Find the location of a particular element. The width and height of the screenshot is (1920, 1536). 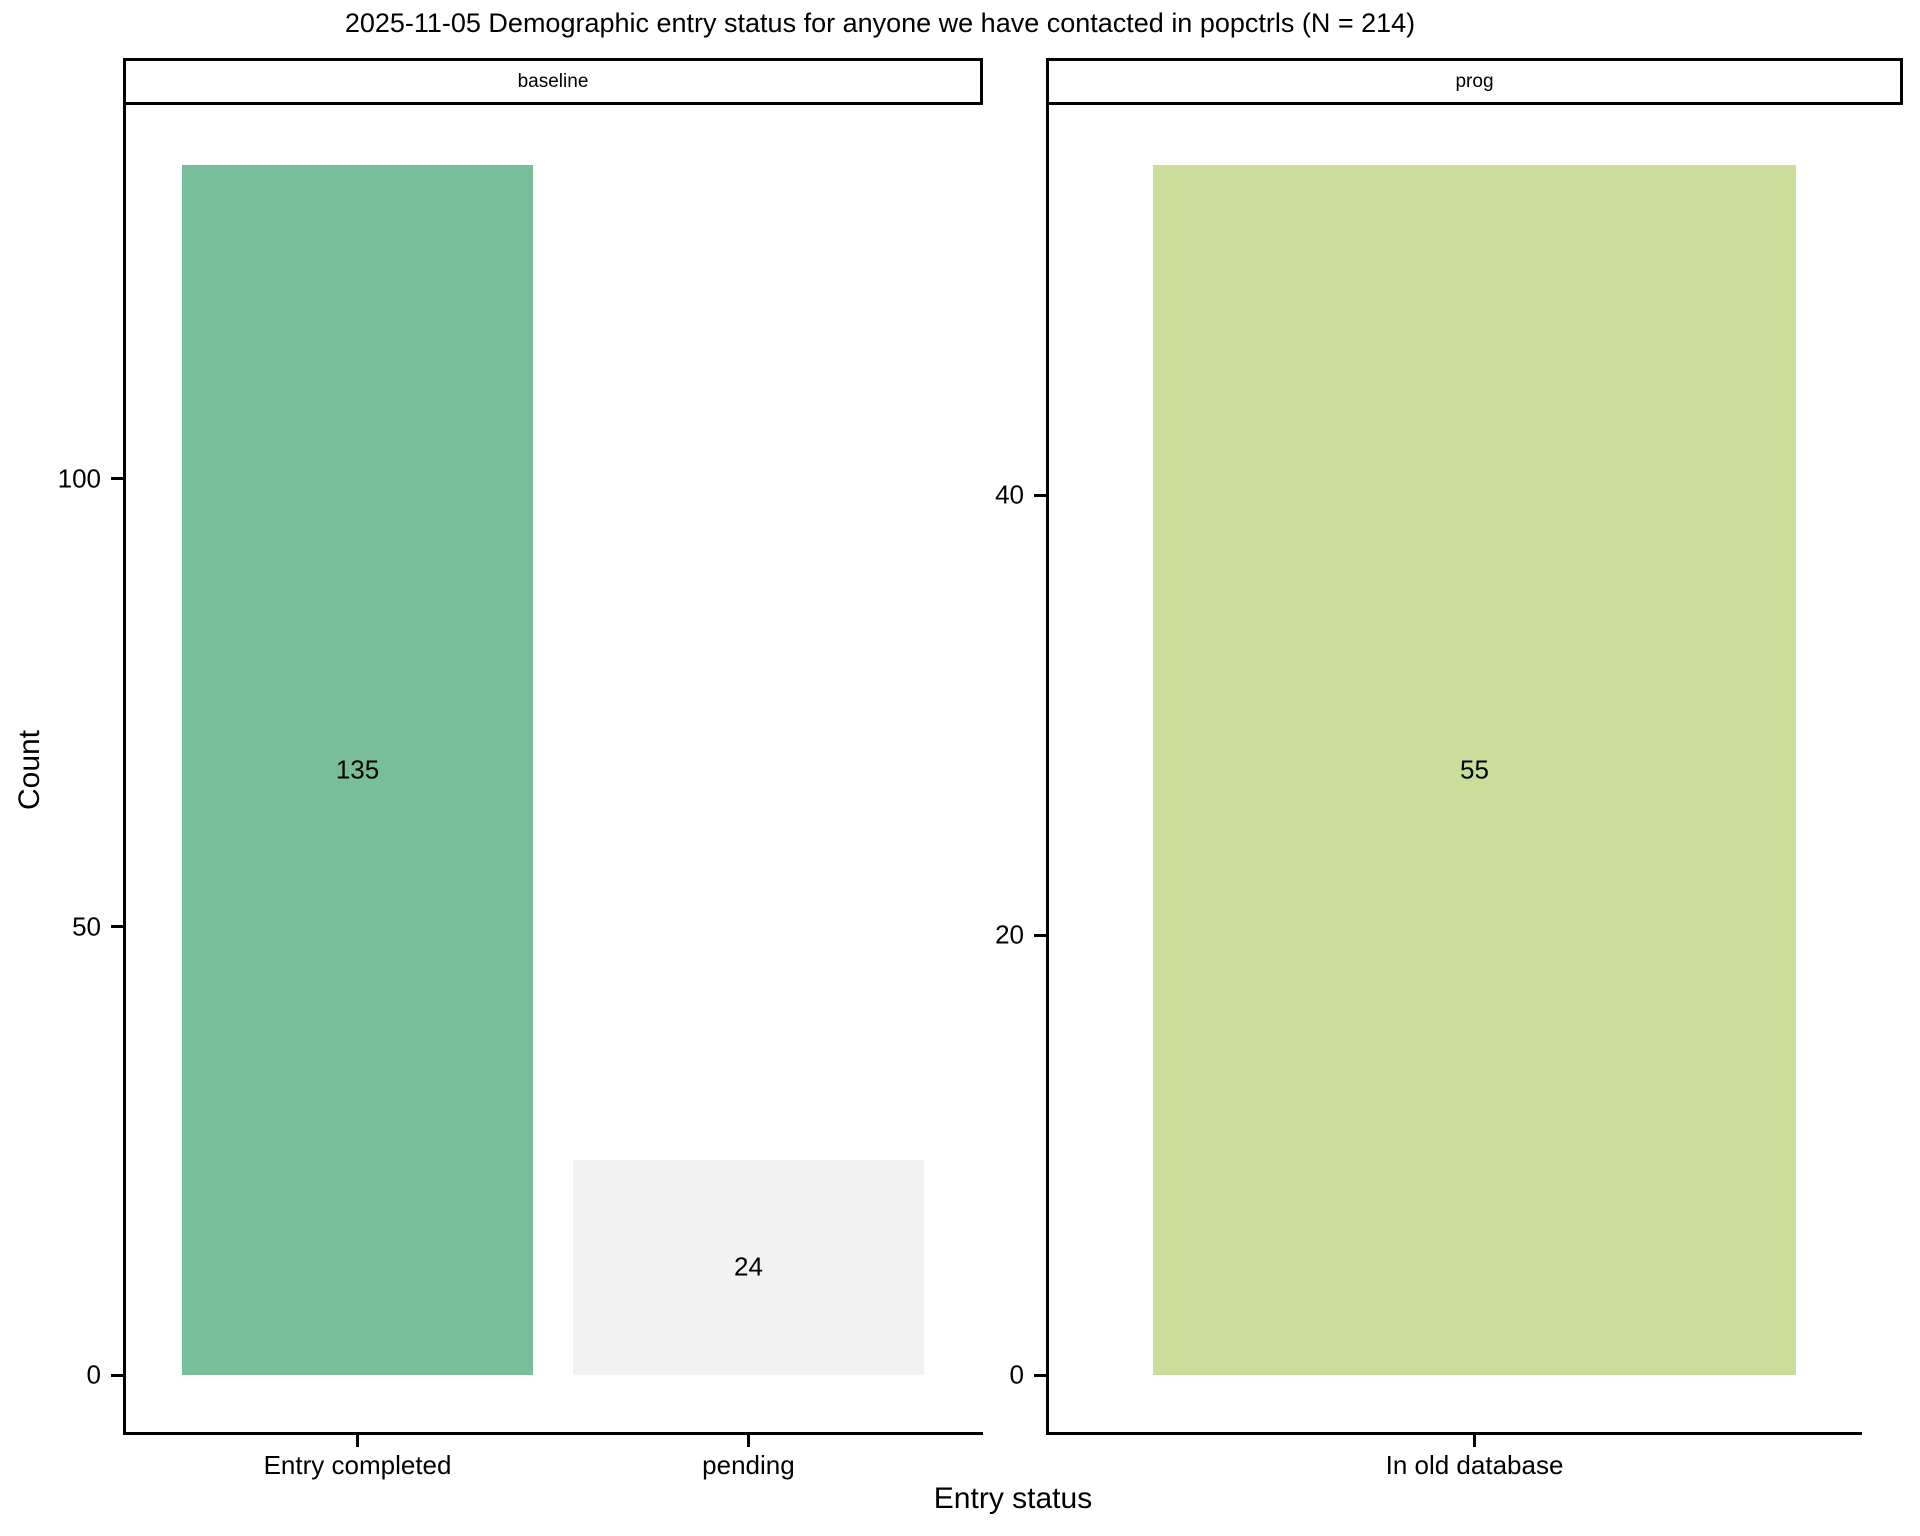

y-tick-label: 20 is located at coordinates (1009, 934).